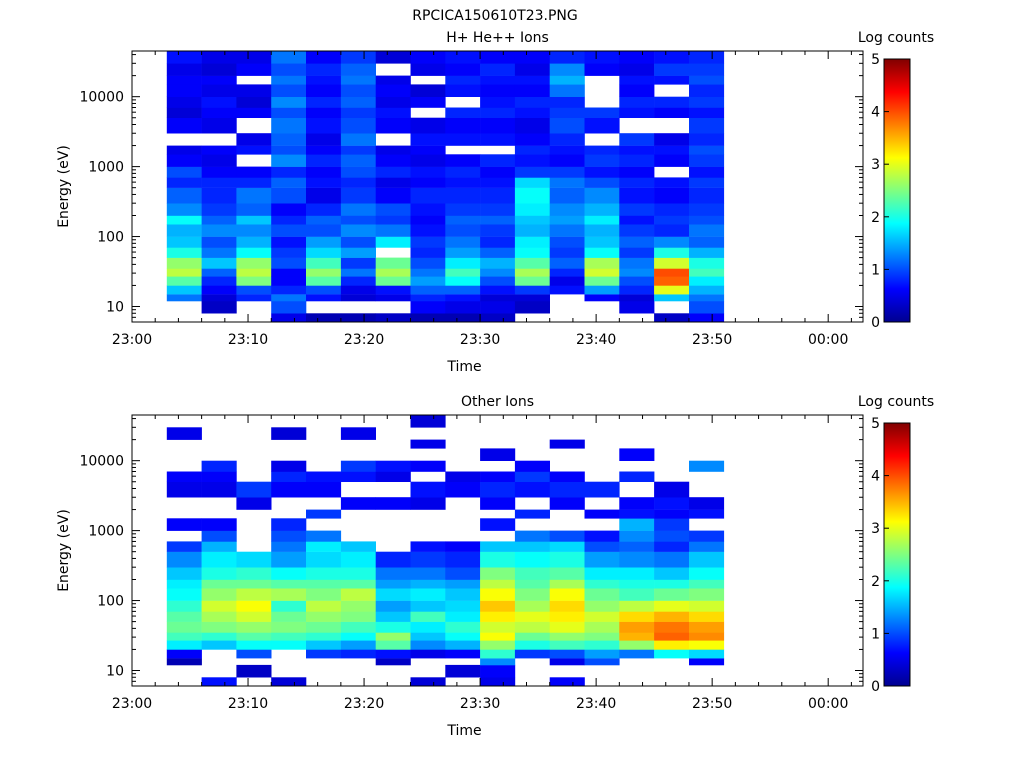 This screenshot has width=1024, height=768. What do you see at coordinates (497, 402) in the screenshot?
I see `panel-title: Other Ions` at bounding box center [497, 402].